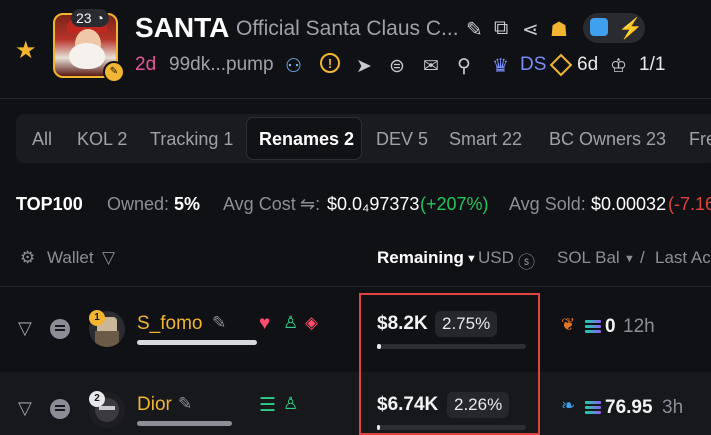 The height and width of the screenshot is (435, 711). What do you see at coordinates (355, 286) in the screenshot?
I see `row-divider` at bounding box center [355, 286].